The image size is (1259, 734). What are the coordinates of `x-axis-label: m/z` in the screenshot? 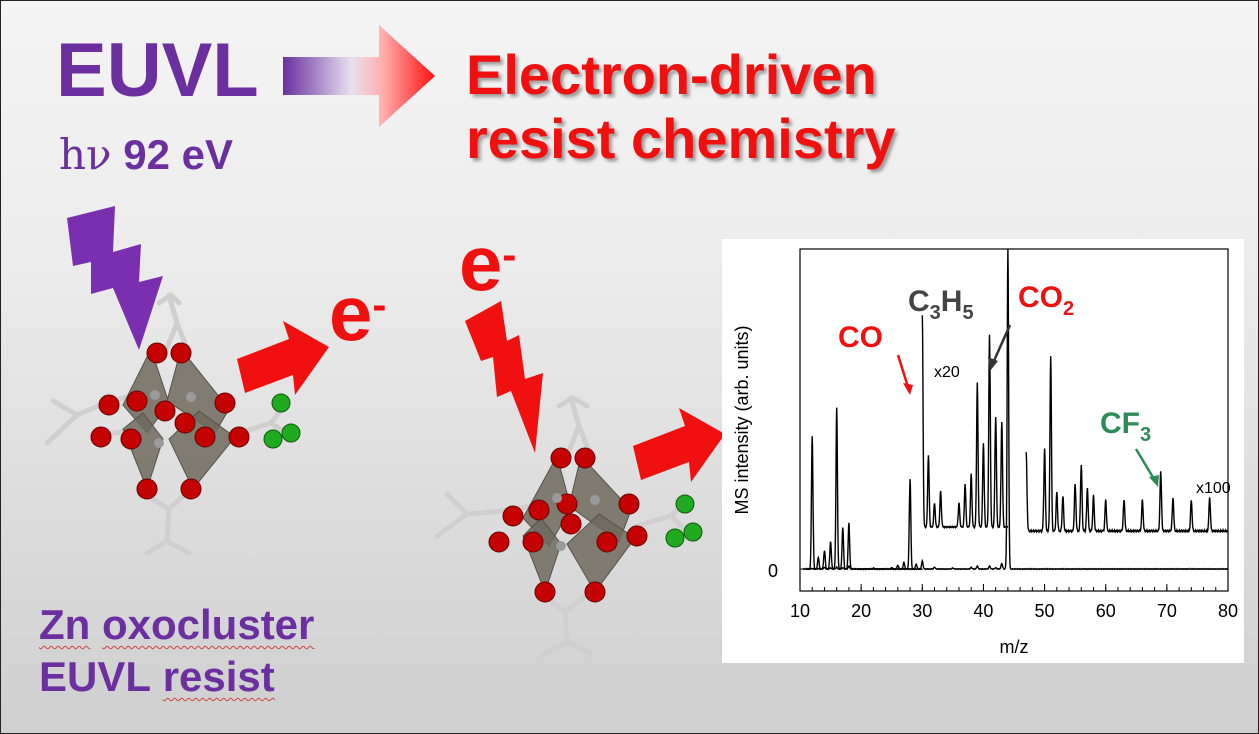 It's located at (1014, 647).